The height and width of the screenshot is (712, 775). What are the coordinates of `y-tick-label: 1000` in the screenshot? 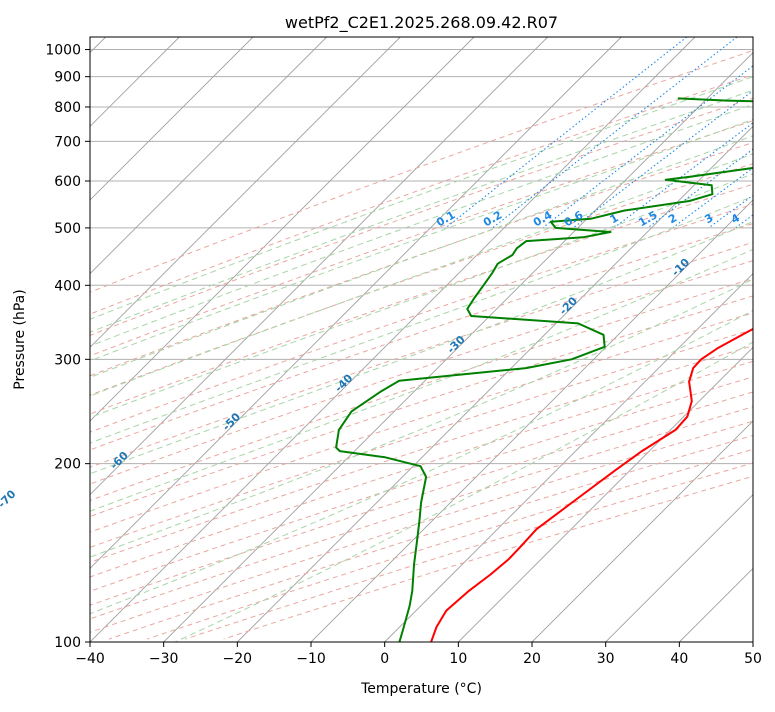 It's located at (63, 51).